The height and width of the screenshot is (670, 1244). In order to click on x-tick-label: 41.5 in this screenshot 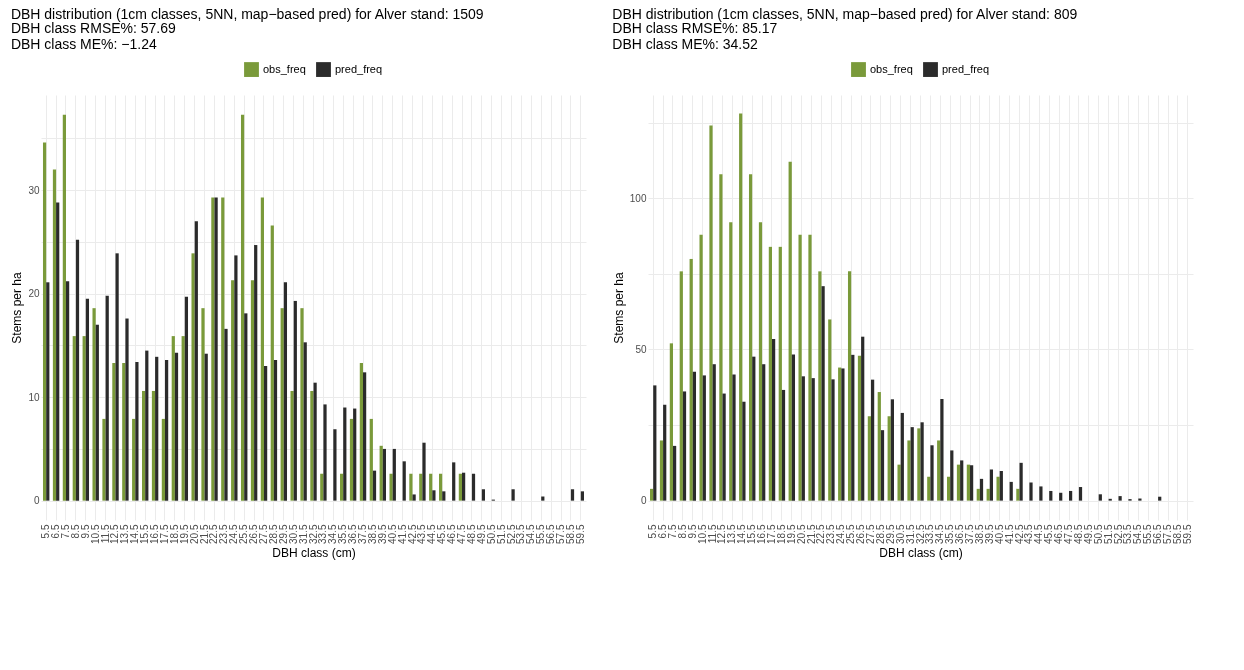, I will do `click(402, 534)`.